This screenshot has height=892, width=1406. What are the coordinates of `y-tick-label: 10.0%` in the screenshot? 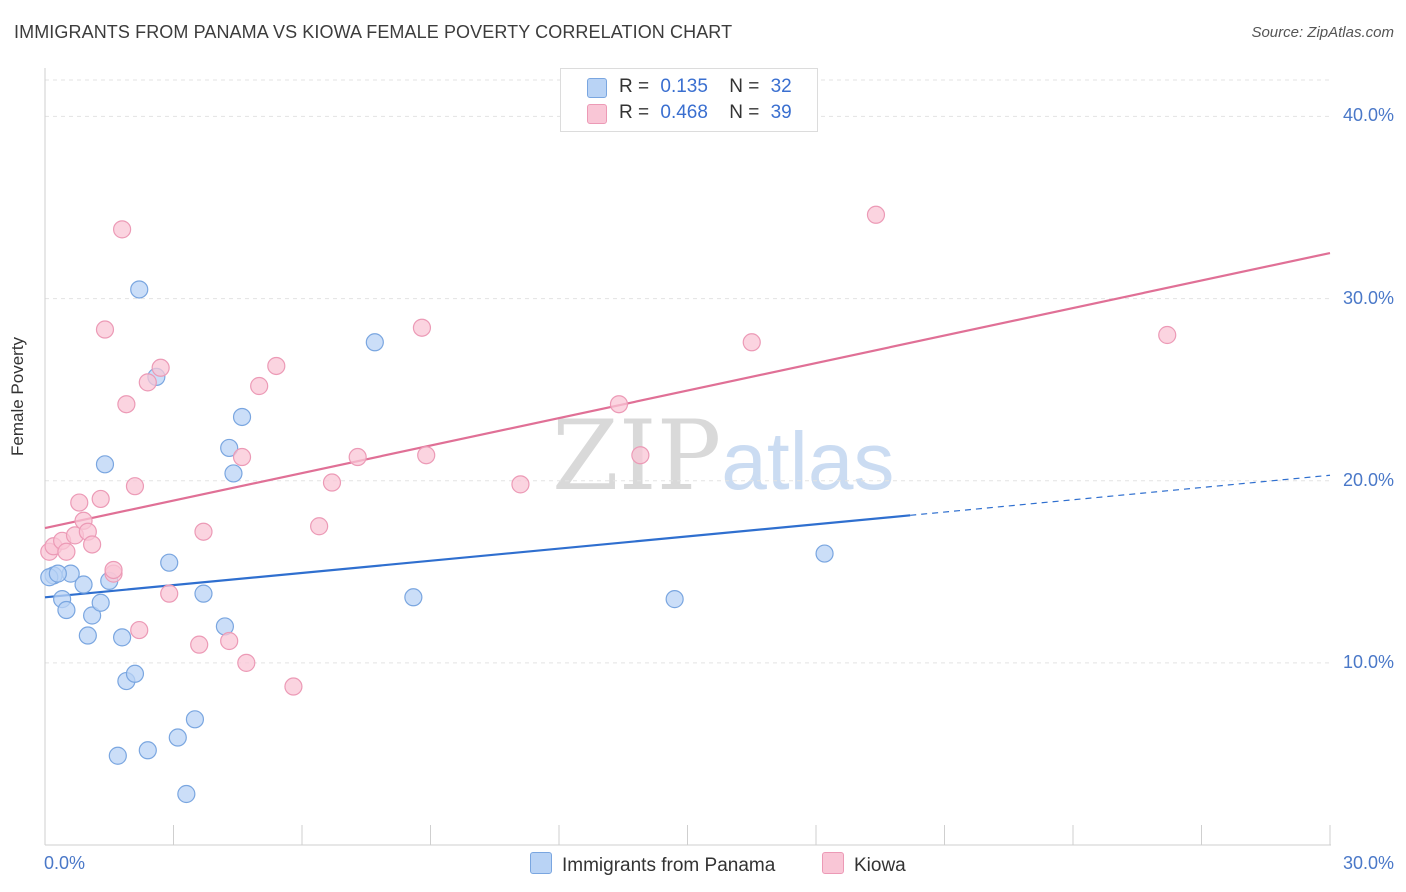 It's located at (1368, 661).